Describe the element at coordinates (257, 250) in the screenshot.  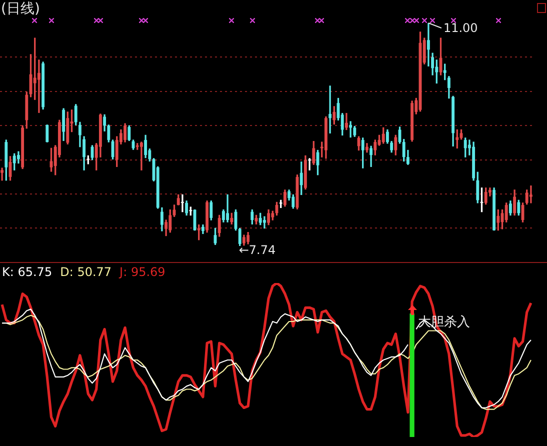
I see `annotation: ←7.74` at that location.